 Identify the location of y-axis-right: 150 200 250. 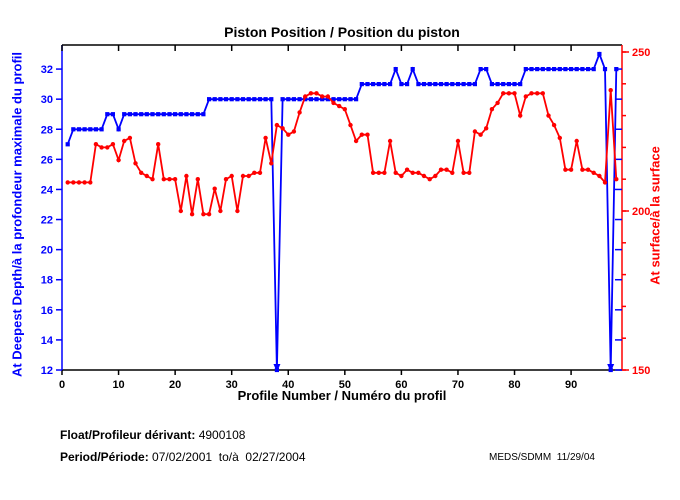
(636, 212).